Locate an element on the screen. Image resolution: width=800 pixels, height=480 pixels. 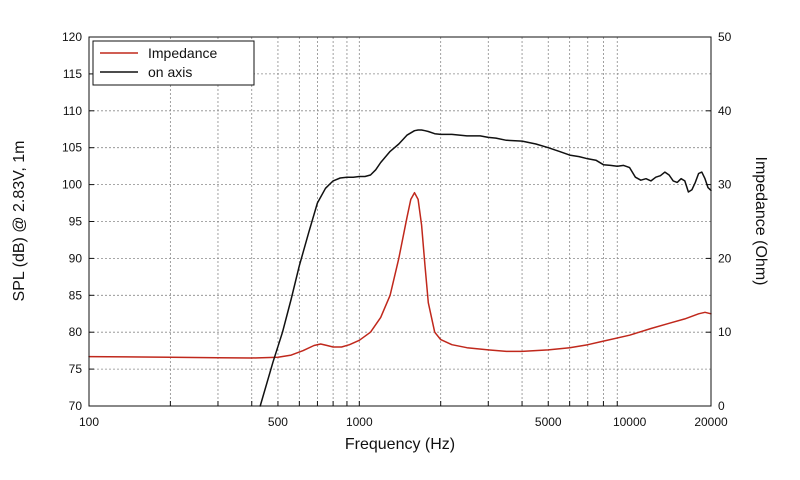
y-tick-label-left: 120 is located at coordinates (72, 37).